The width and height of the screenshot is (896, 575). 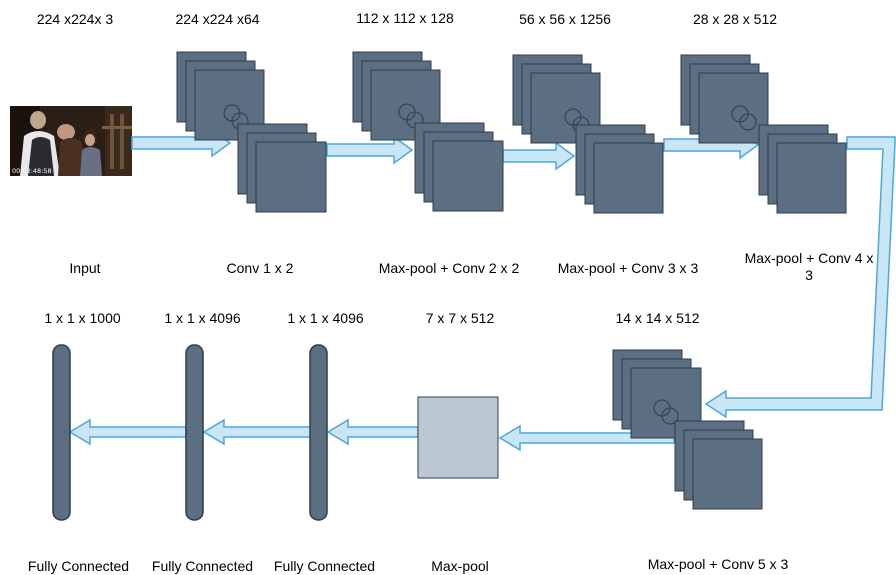 What do you see at coordinates (718, 564) in the screenshot?
I see `caption-conv5: Max-pool + Conv 5 x 3` at bounding box center [718, 564].